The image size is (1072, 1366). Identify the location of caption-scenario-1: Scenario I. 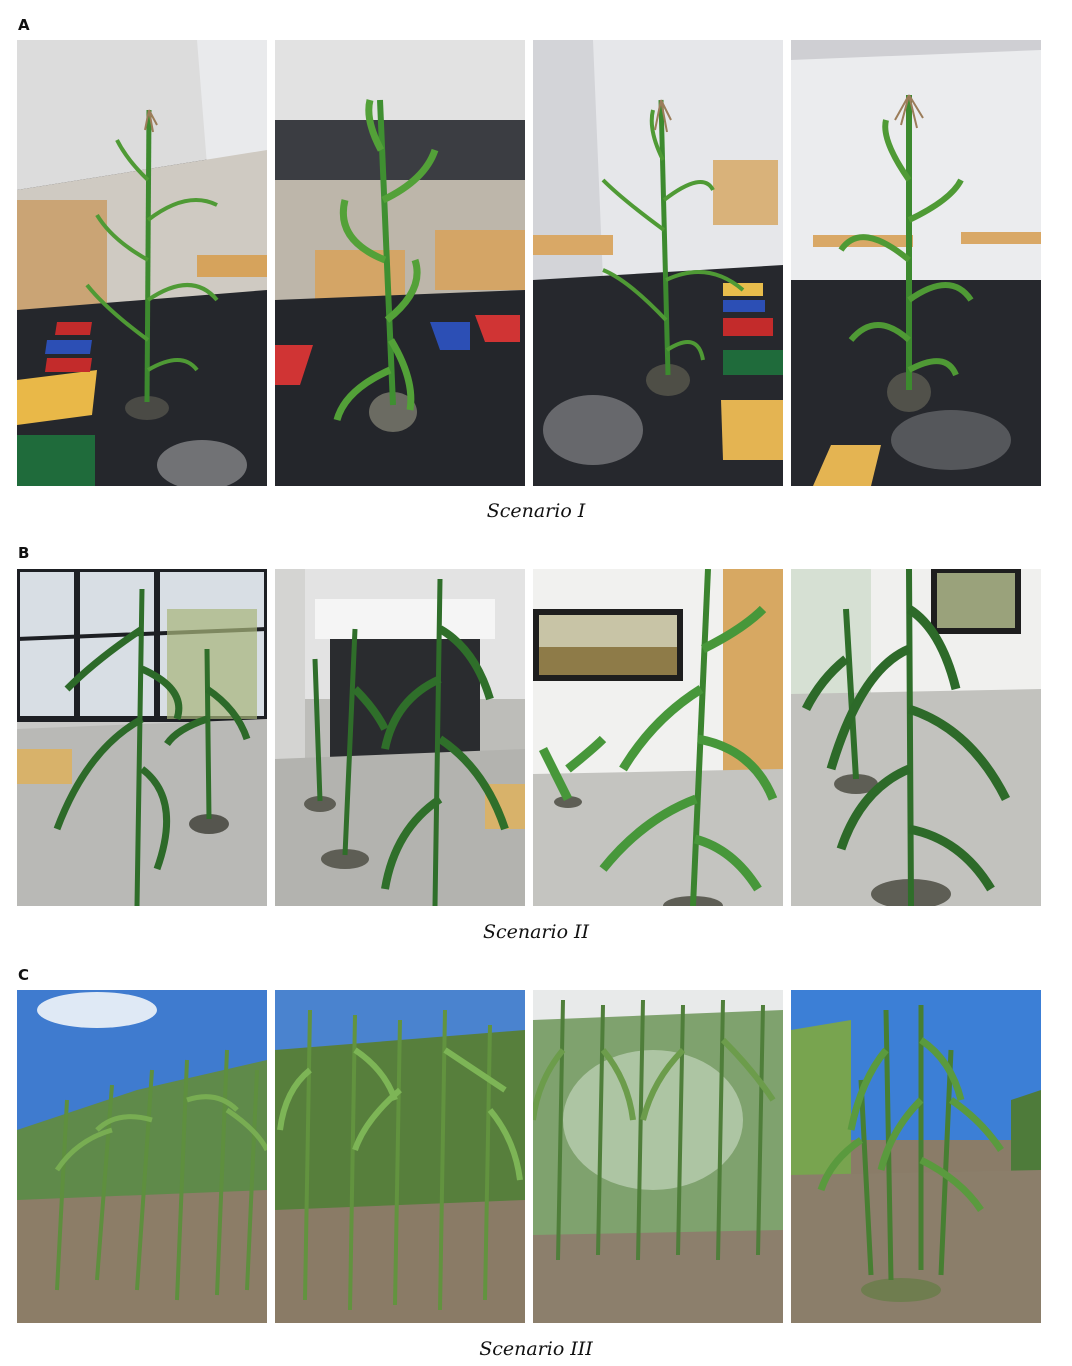
(536, 511).